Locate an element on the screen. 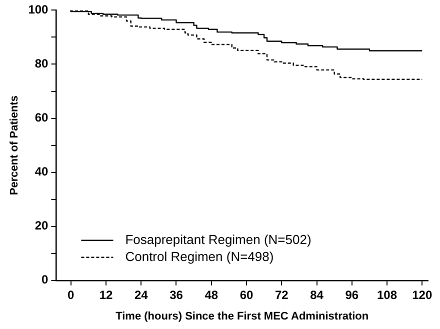 This screenshot has height=329, width=440. x-tick-label: 84 is located at coordinates (317, 295).